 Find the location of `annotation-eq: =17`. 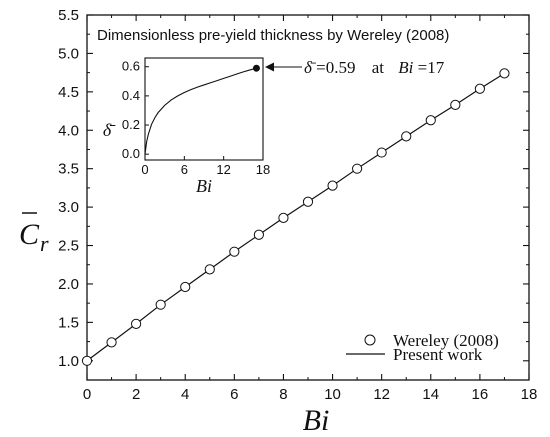

annotation-eq: =17 is located at coordinates (431, 67).